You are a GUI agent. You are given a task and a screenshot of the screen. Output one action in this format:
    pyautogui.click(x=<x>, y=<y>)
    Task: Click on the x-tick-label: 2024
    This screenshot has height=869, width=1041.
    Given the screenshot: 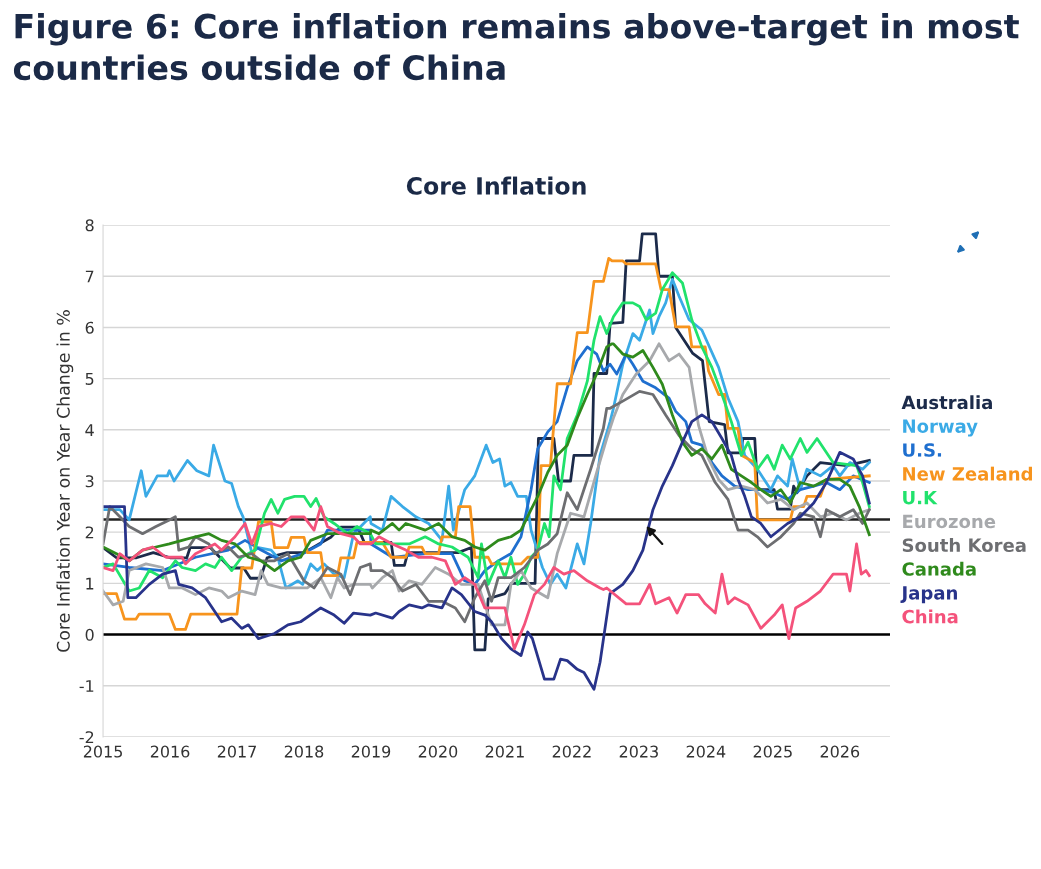 What is the action you would take?
    pyautogui.click(x=706, y=751)
    